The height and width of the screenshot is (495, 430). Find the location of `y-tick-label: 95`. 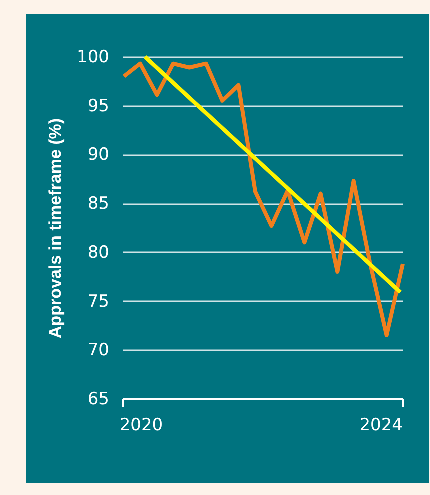

y-tick-label: 95 is located at coordinates (99, 106).